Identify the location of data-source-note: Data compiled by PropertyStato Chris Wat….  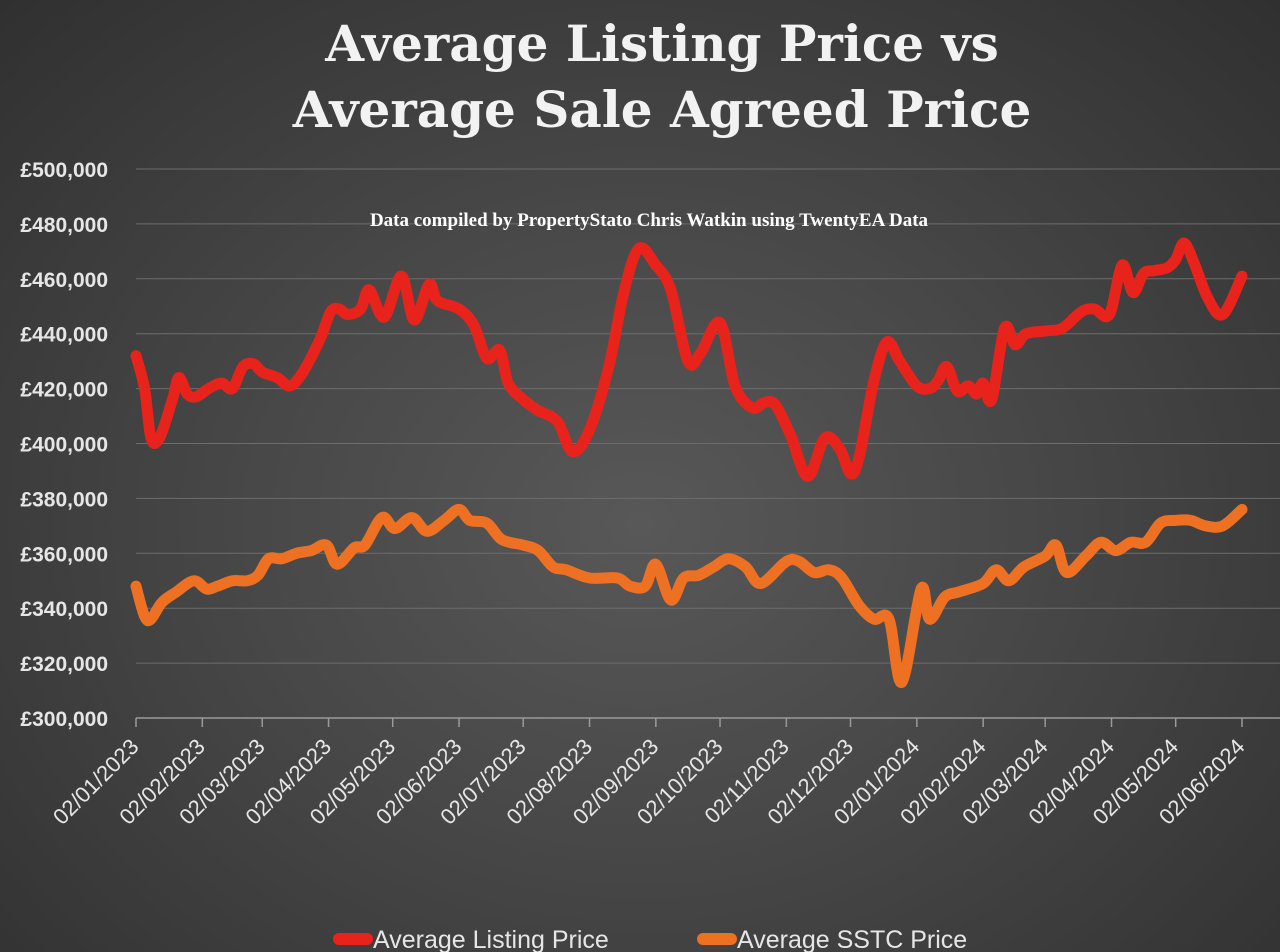
(649, 220).